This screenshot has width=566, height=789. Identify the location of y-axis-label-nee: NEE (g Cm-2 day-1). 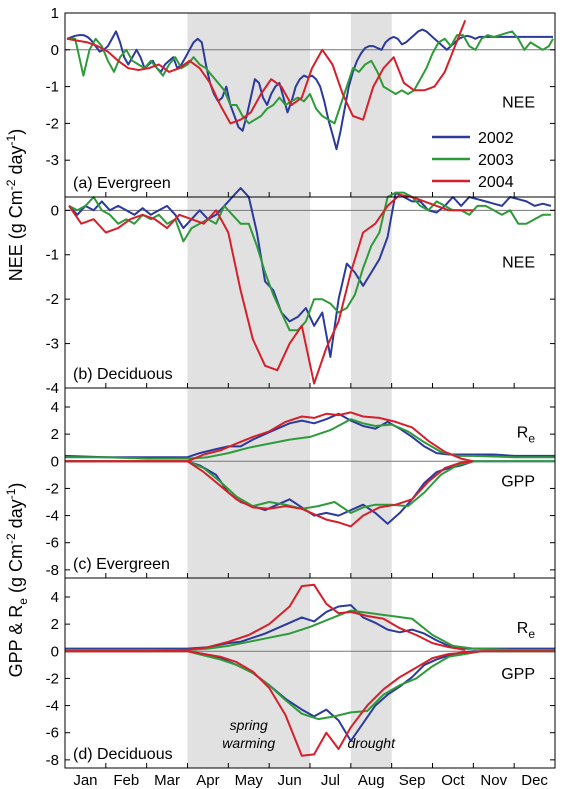
(15, 205).